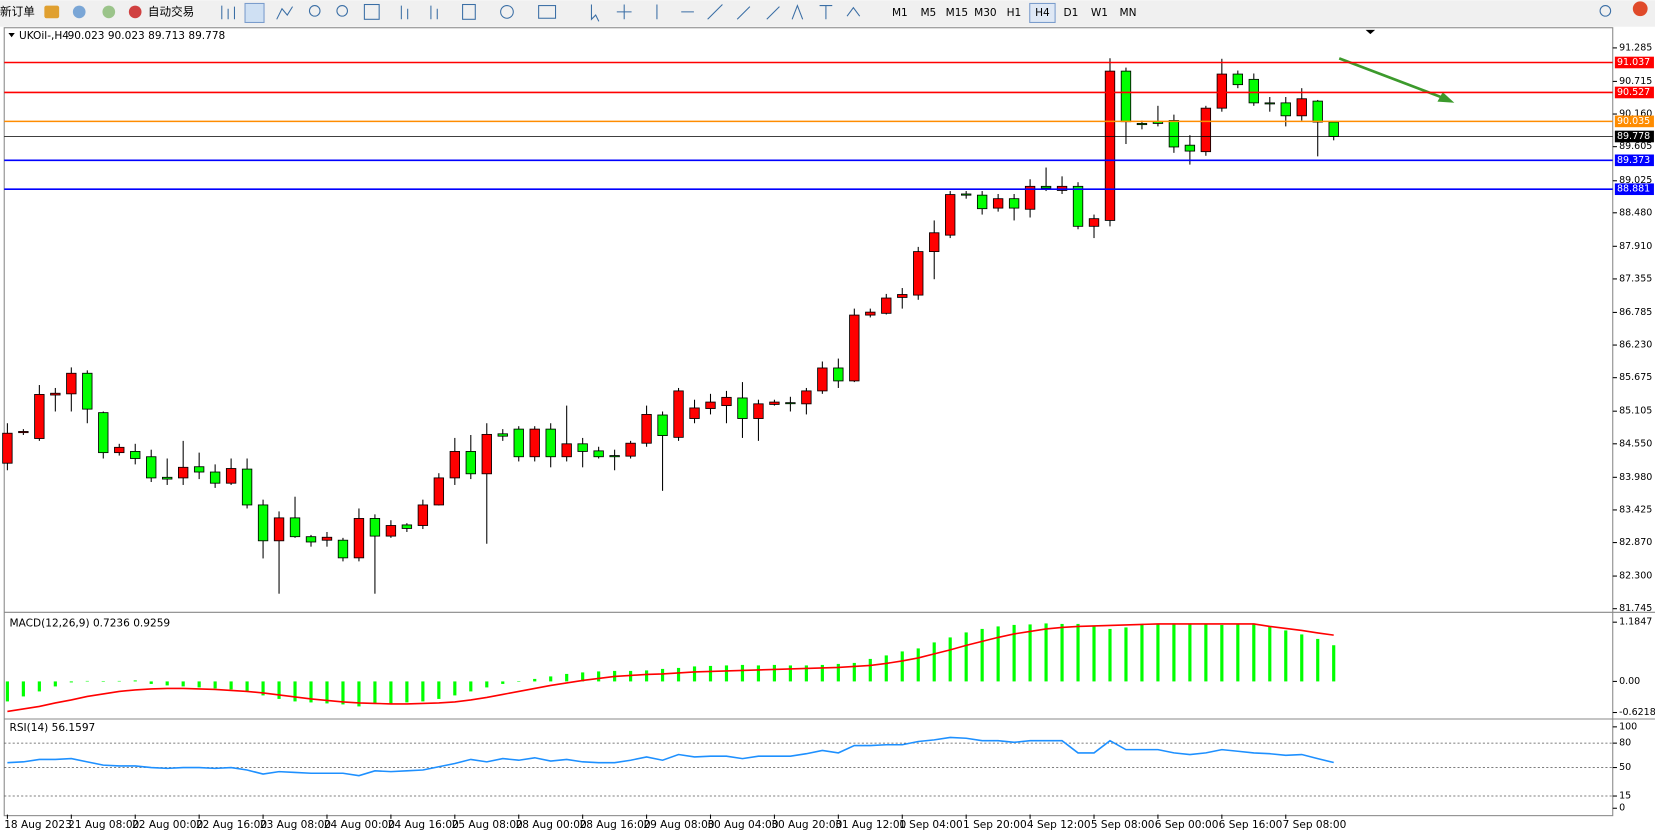  Describe the element at coordinates (1635, 608) in the screenshot. I see `y-tick-label: 81.745` at that location.